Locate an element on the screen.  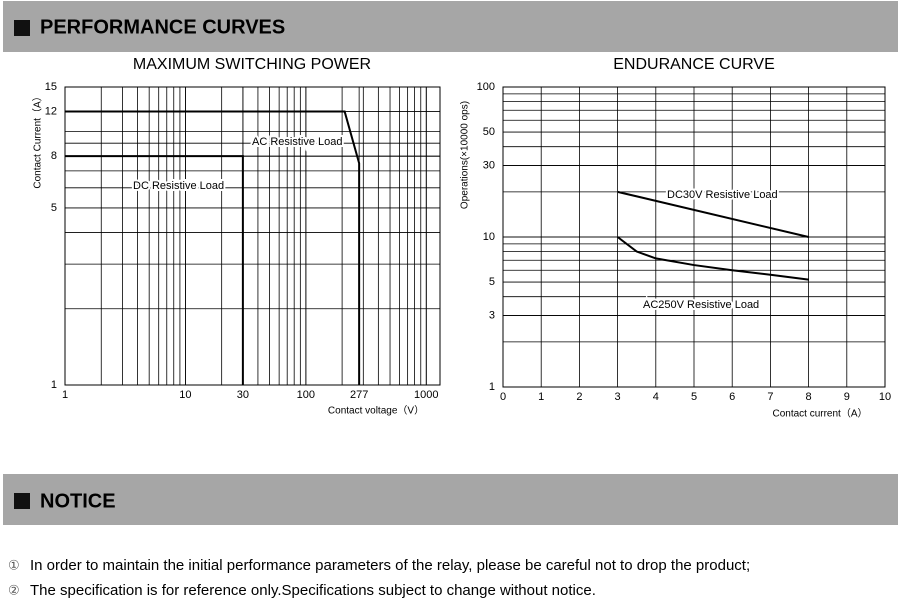
banner-title: PERFORMANCE CURVES is located at coordinates (162, 27).